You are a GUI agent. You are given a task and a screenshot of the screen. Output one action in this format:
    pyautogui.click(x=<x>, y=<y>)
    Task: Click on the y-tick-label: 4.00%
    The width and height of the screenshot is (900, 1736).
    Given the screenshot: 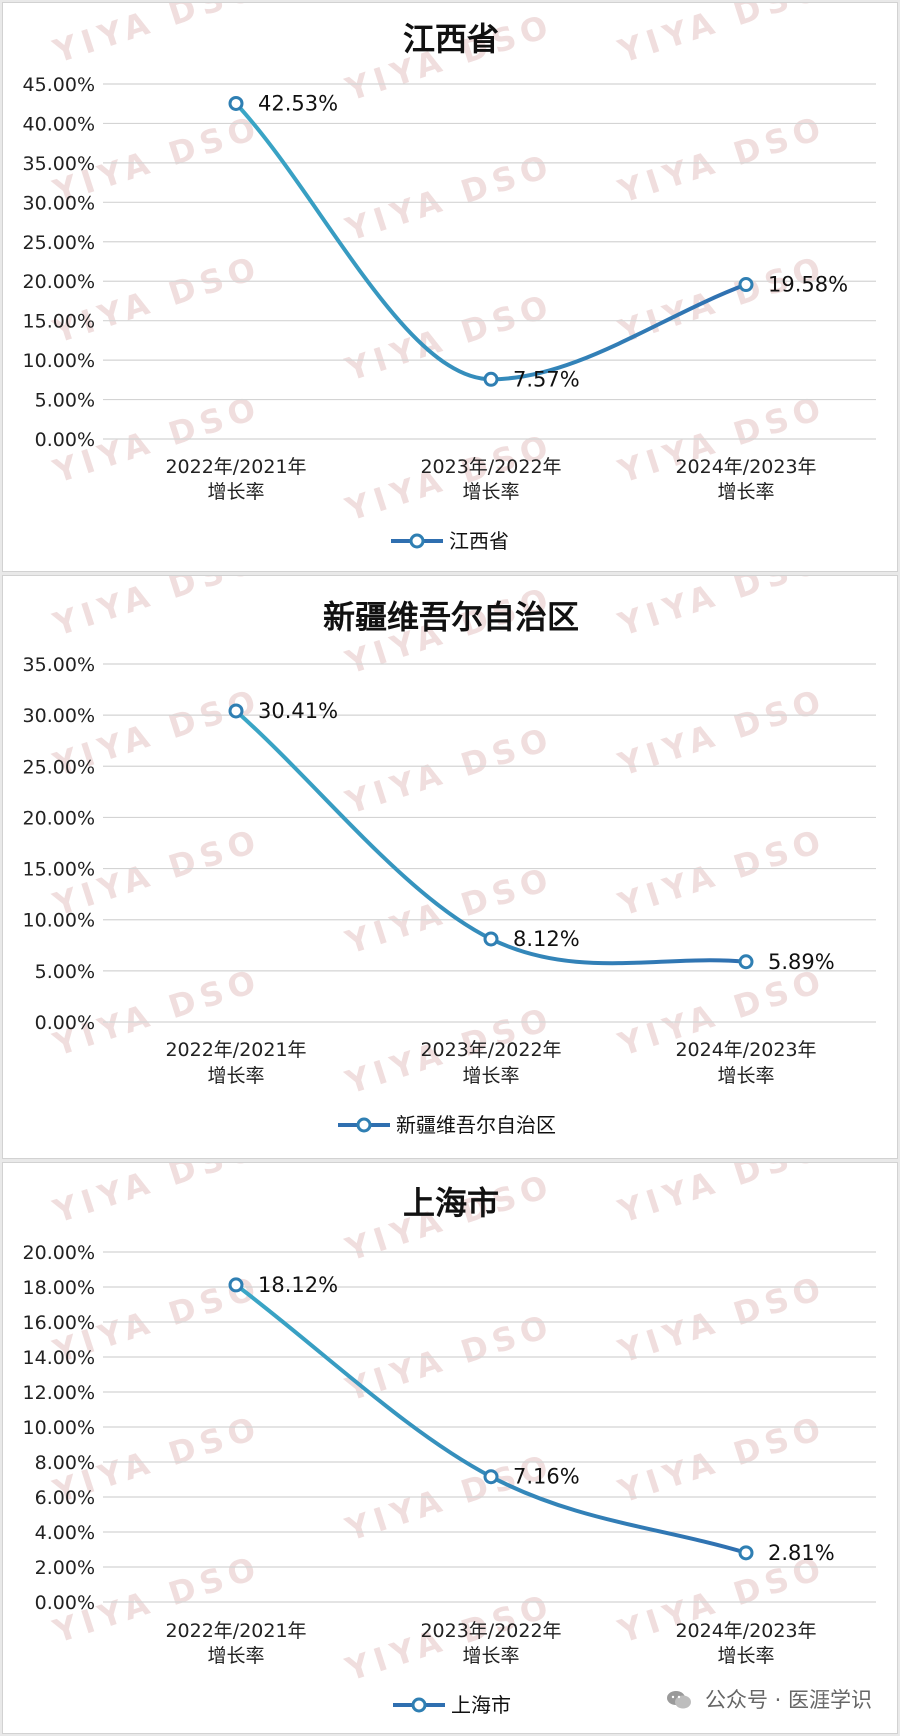 What is the action you would take?
    pyautogui.click(x=65, y=1533)
    